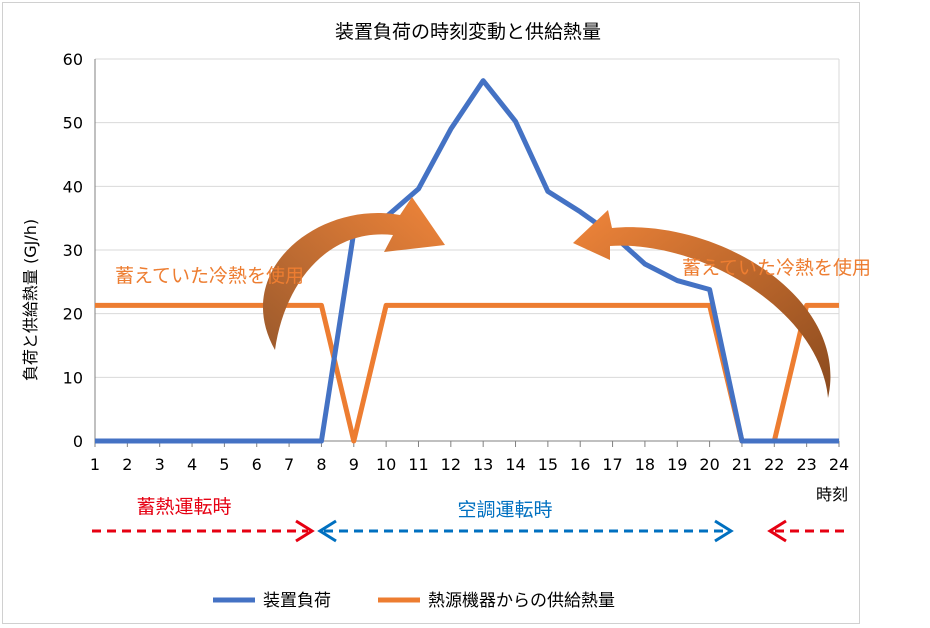 The width and height of the screenshot is (930, 628). Describe the element at coordinates (418, 464) in the screenshot. I see `x-tick-label: 11` at that location.